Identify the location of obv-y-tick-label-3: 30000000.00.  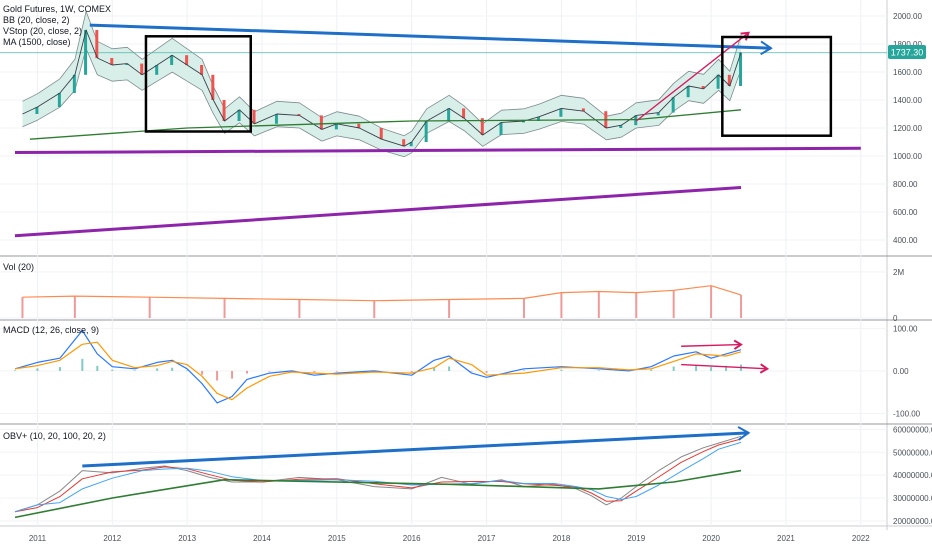
(912, 498).